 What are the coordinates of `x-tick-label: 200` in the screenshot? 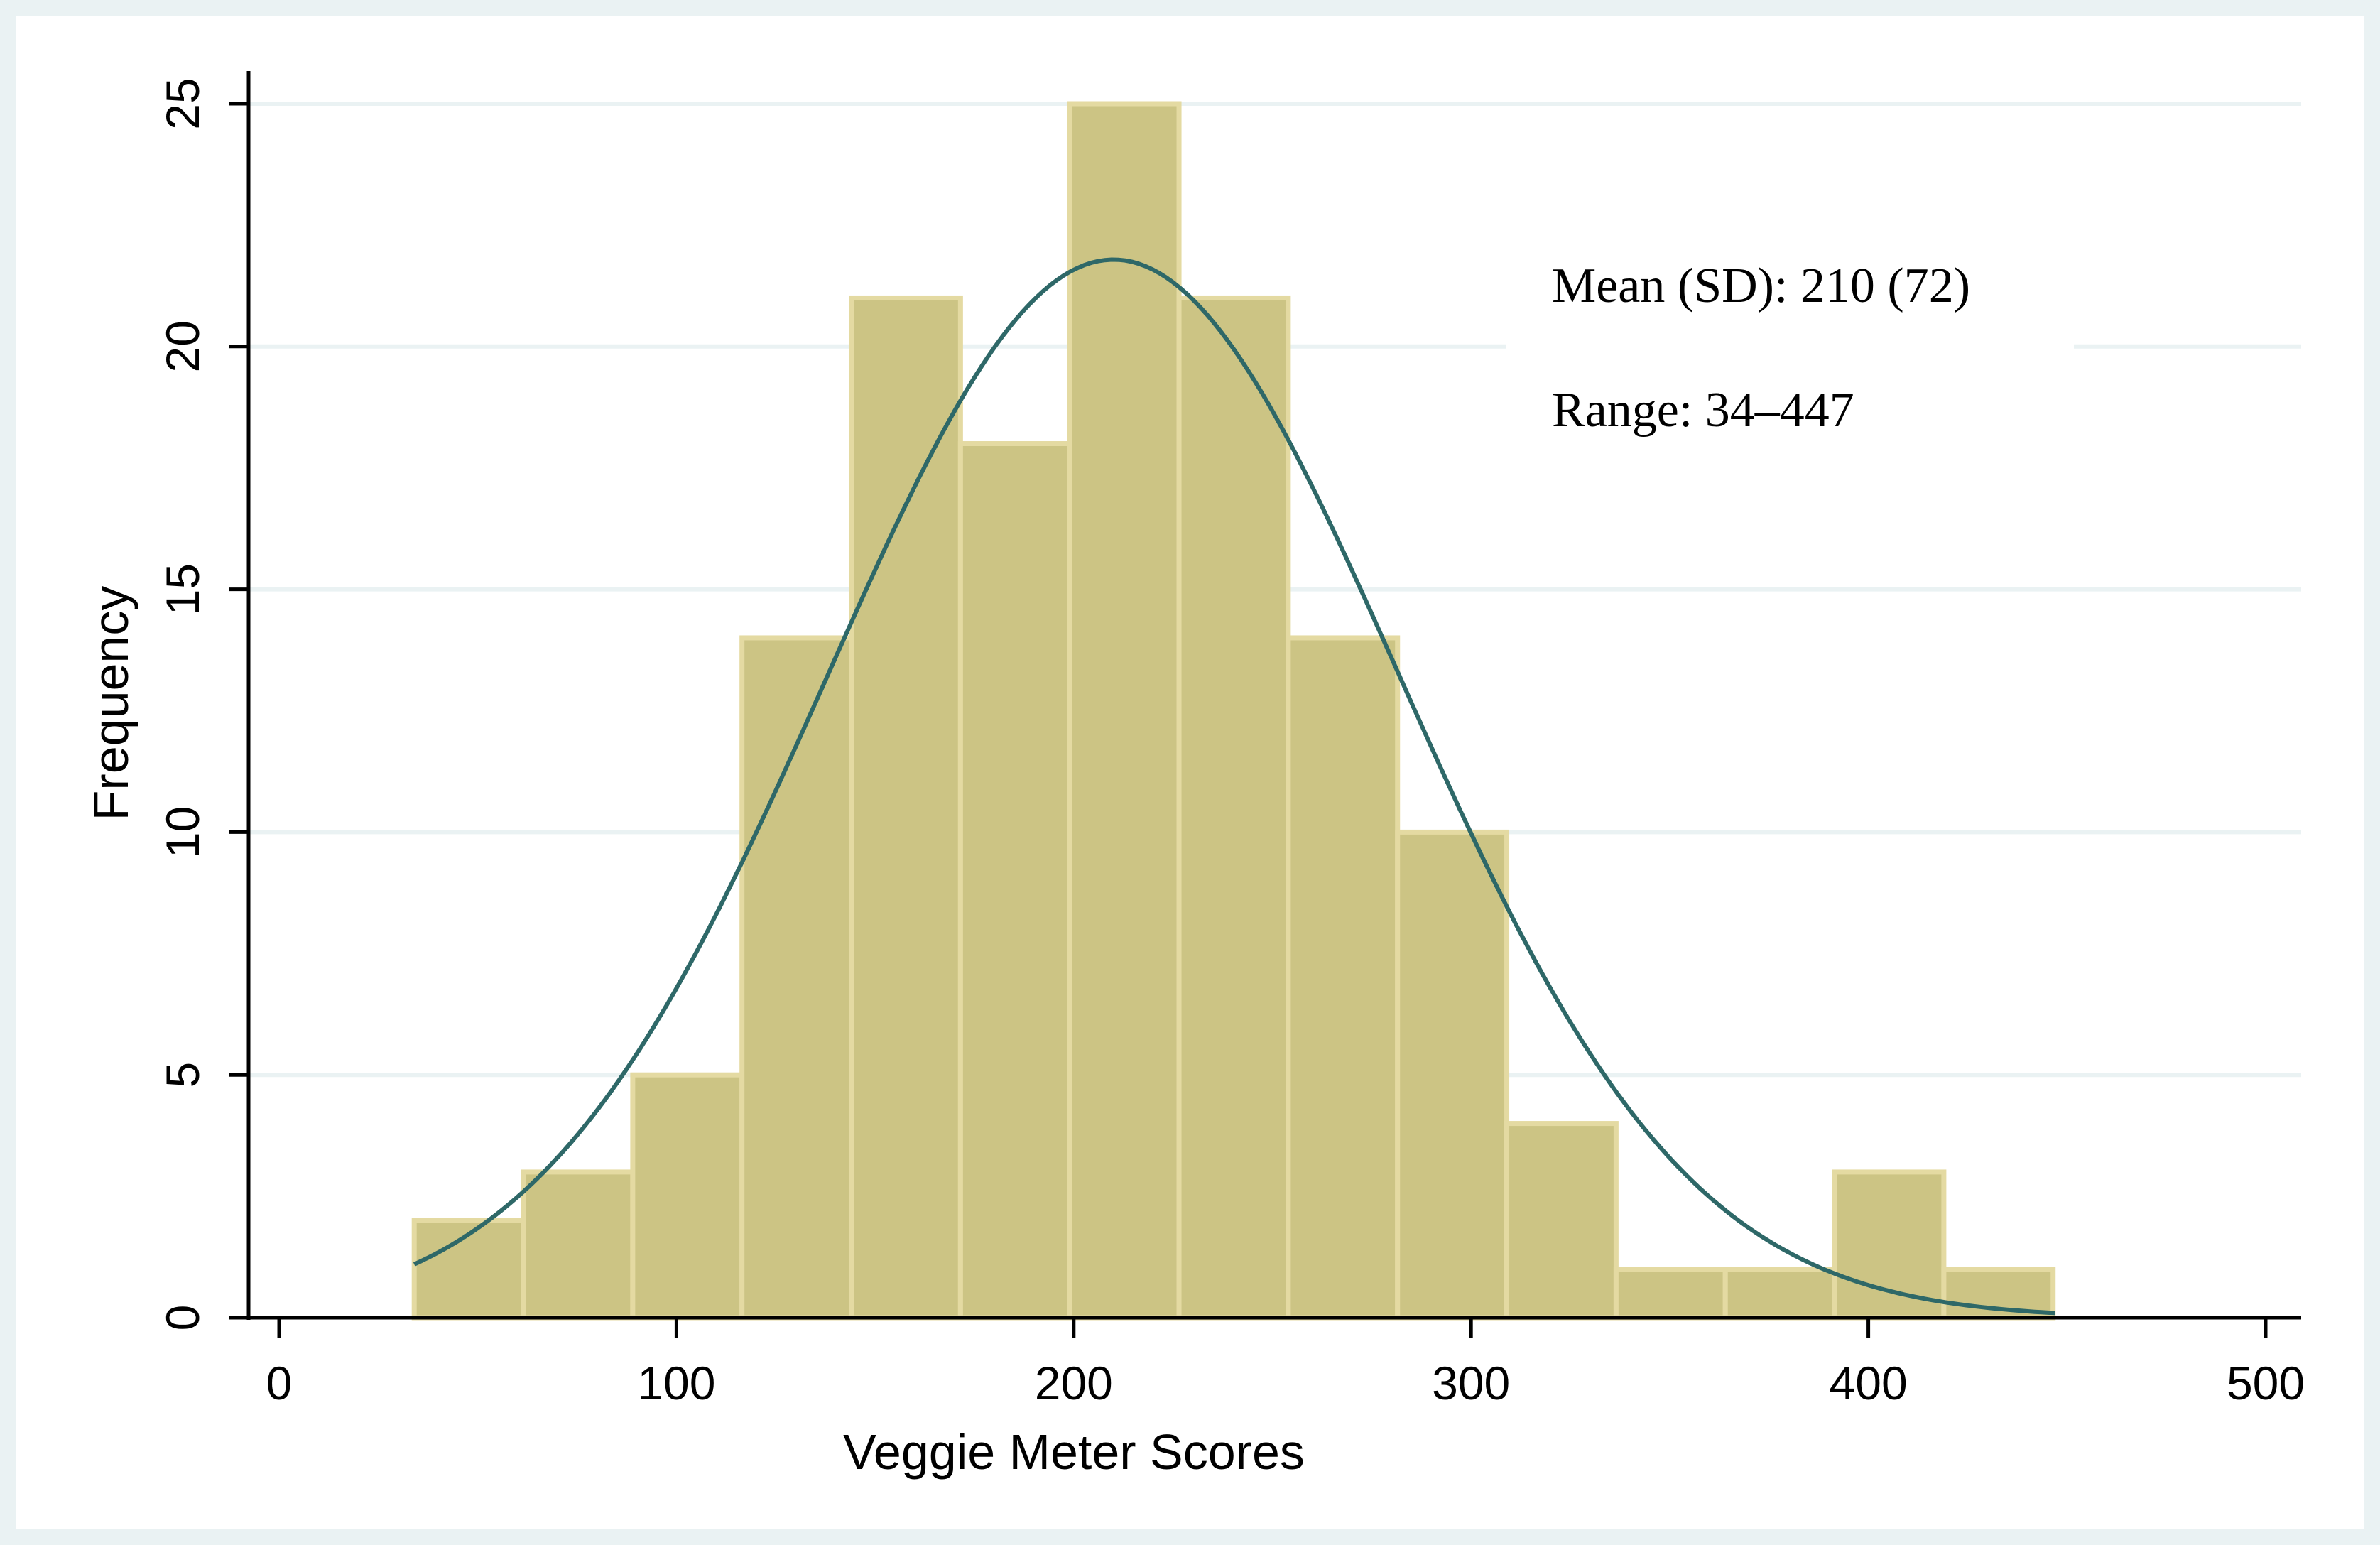 It's located at (1074, 1383).